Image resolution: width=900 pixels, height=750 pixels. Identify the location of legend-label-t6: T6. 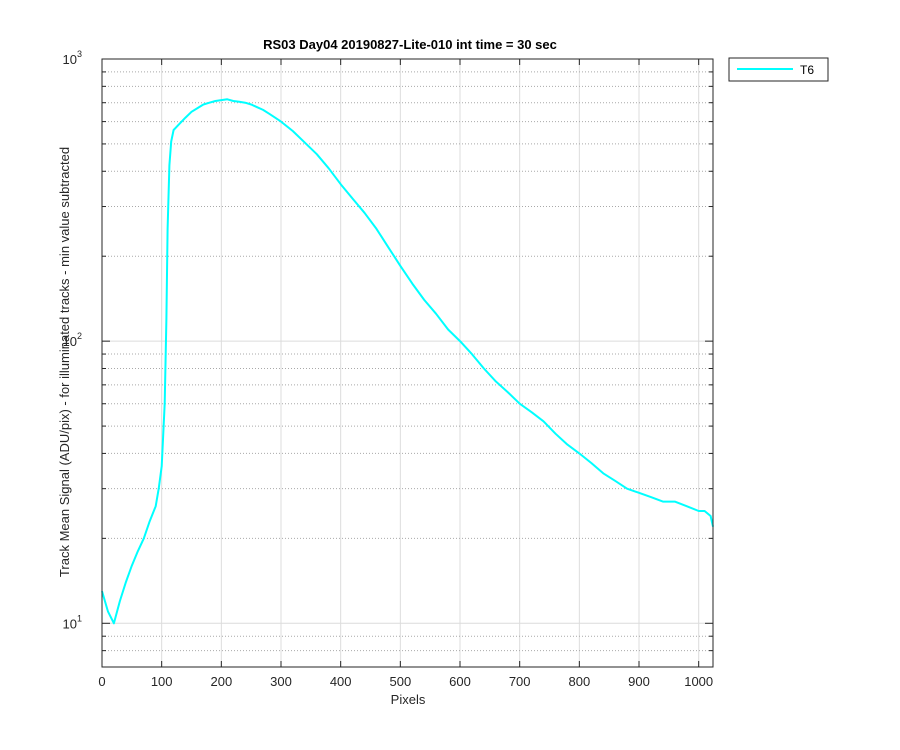
(807, 70).